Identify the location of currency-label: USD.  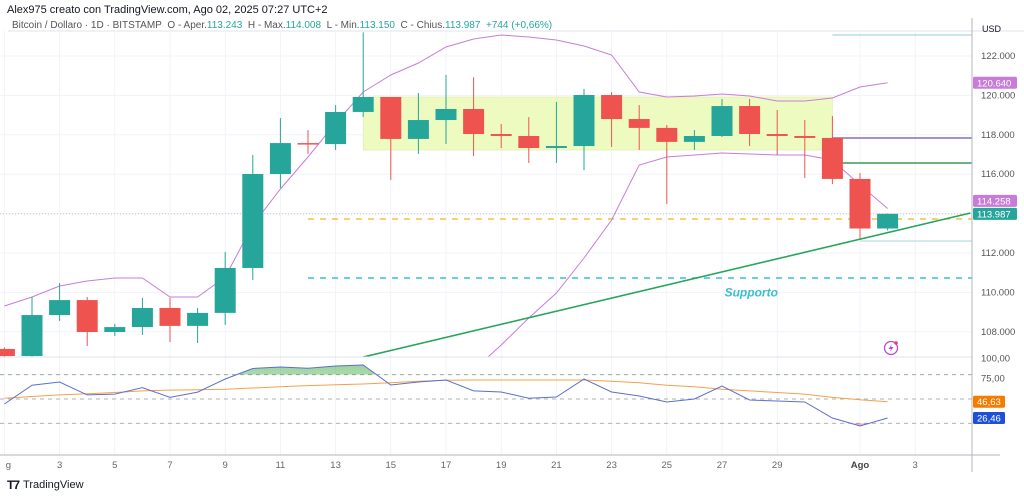
(992, 29).